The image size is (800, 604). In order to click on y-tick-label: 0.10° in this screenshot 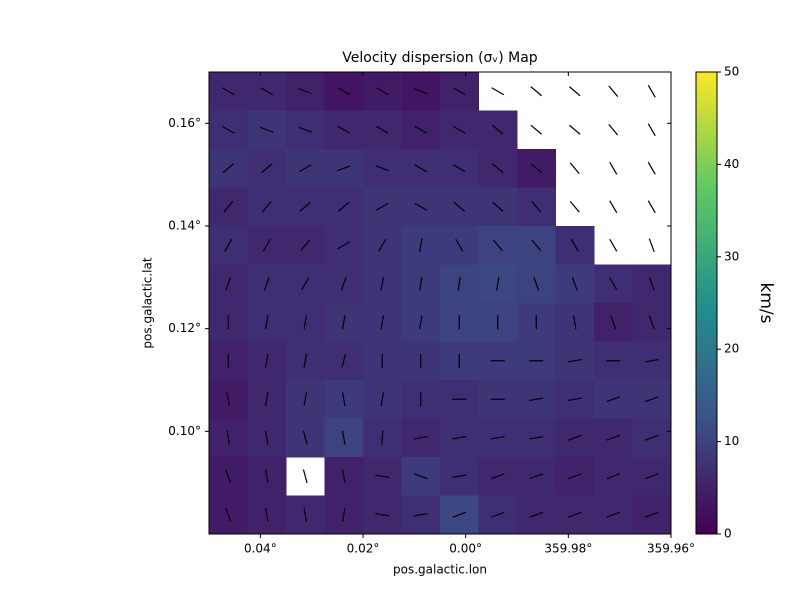, I will do `click(184, 431)`.